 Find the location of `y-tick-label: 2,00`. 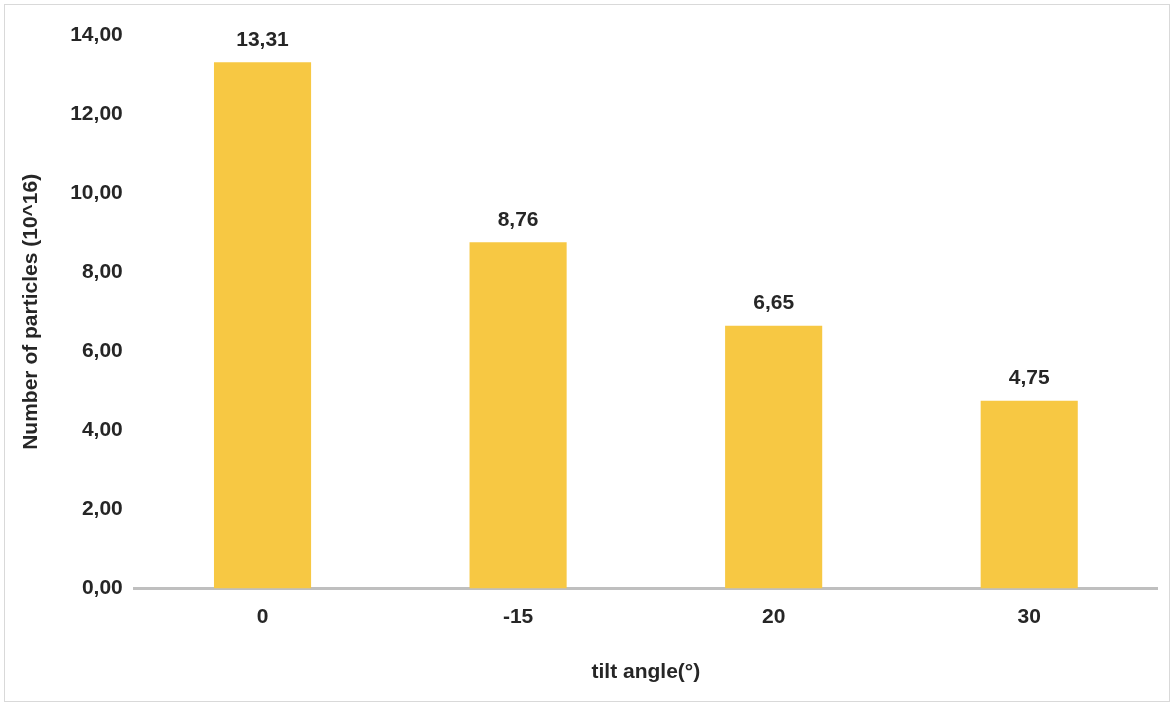

y-tick-label: 2,00 is located at coordinates (102, 508).